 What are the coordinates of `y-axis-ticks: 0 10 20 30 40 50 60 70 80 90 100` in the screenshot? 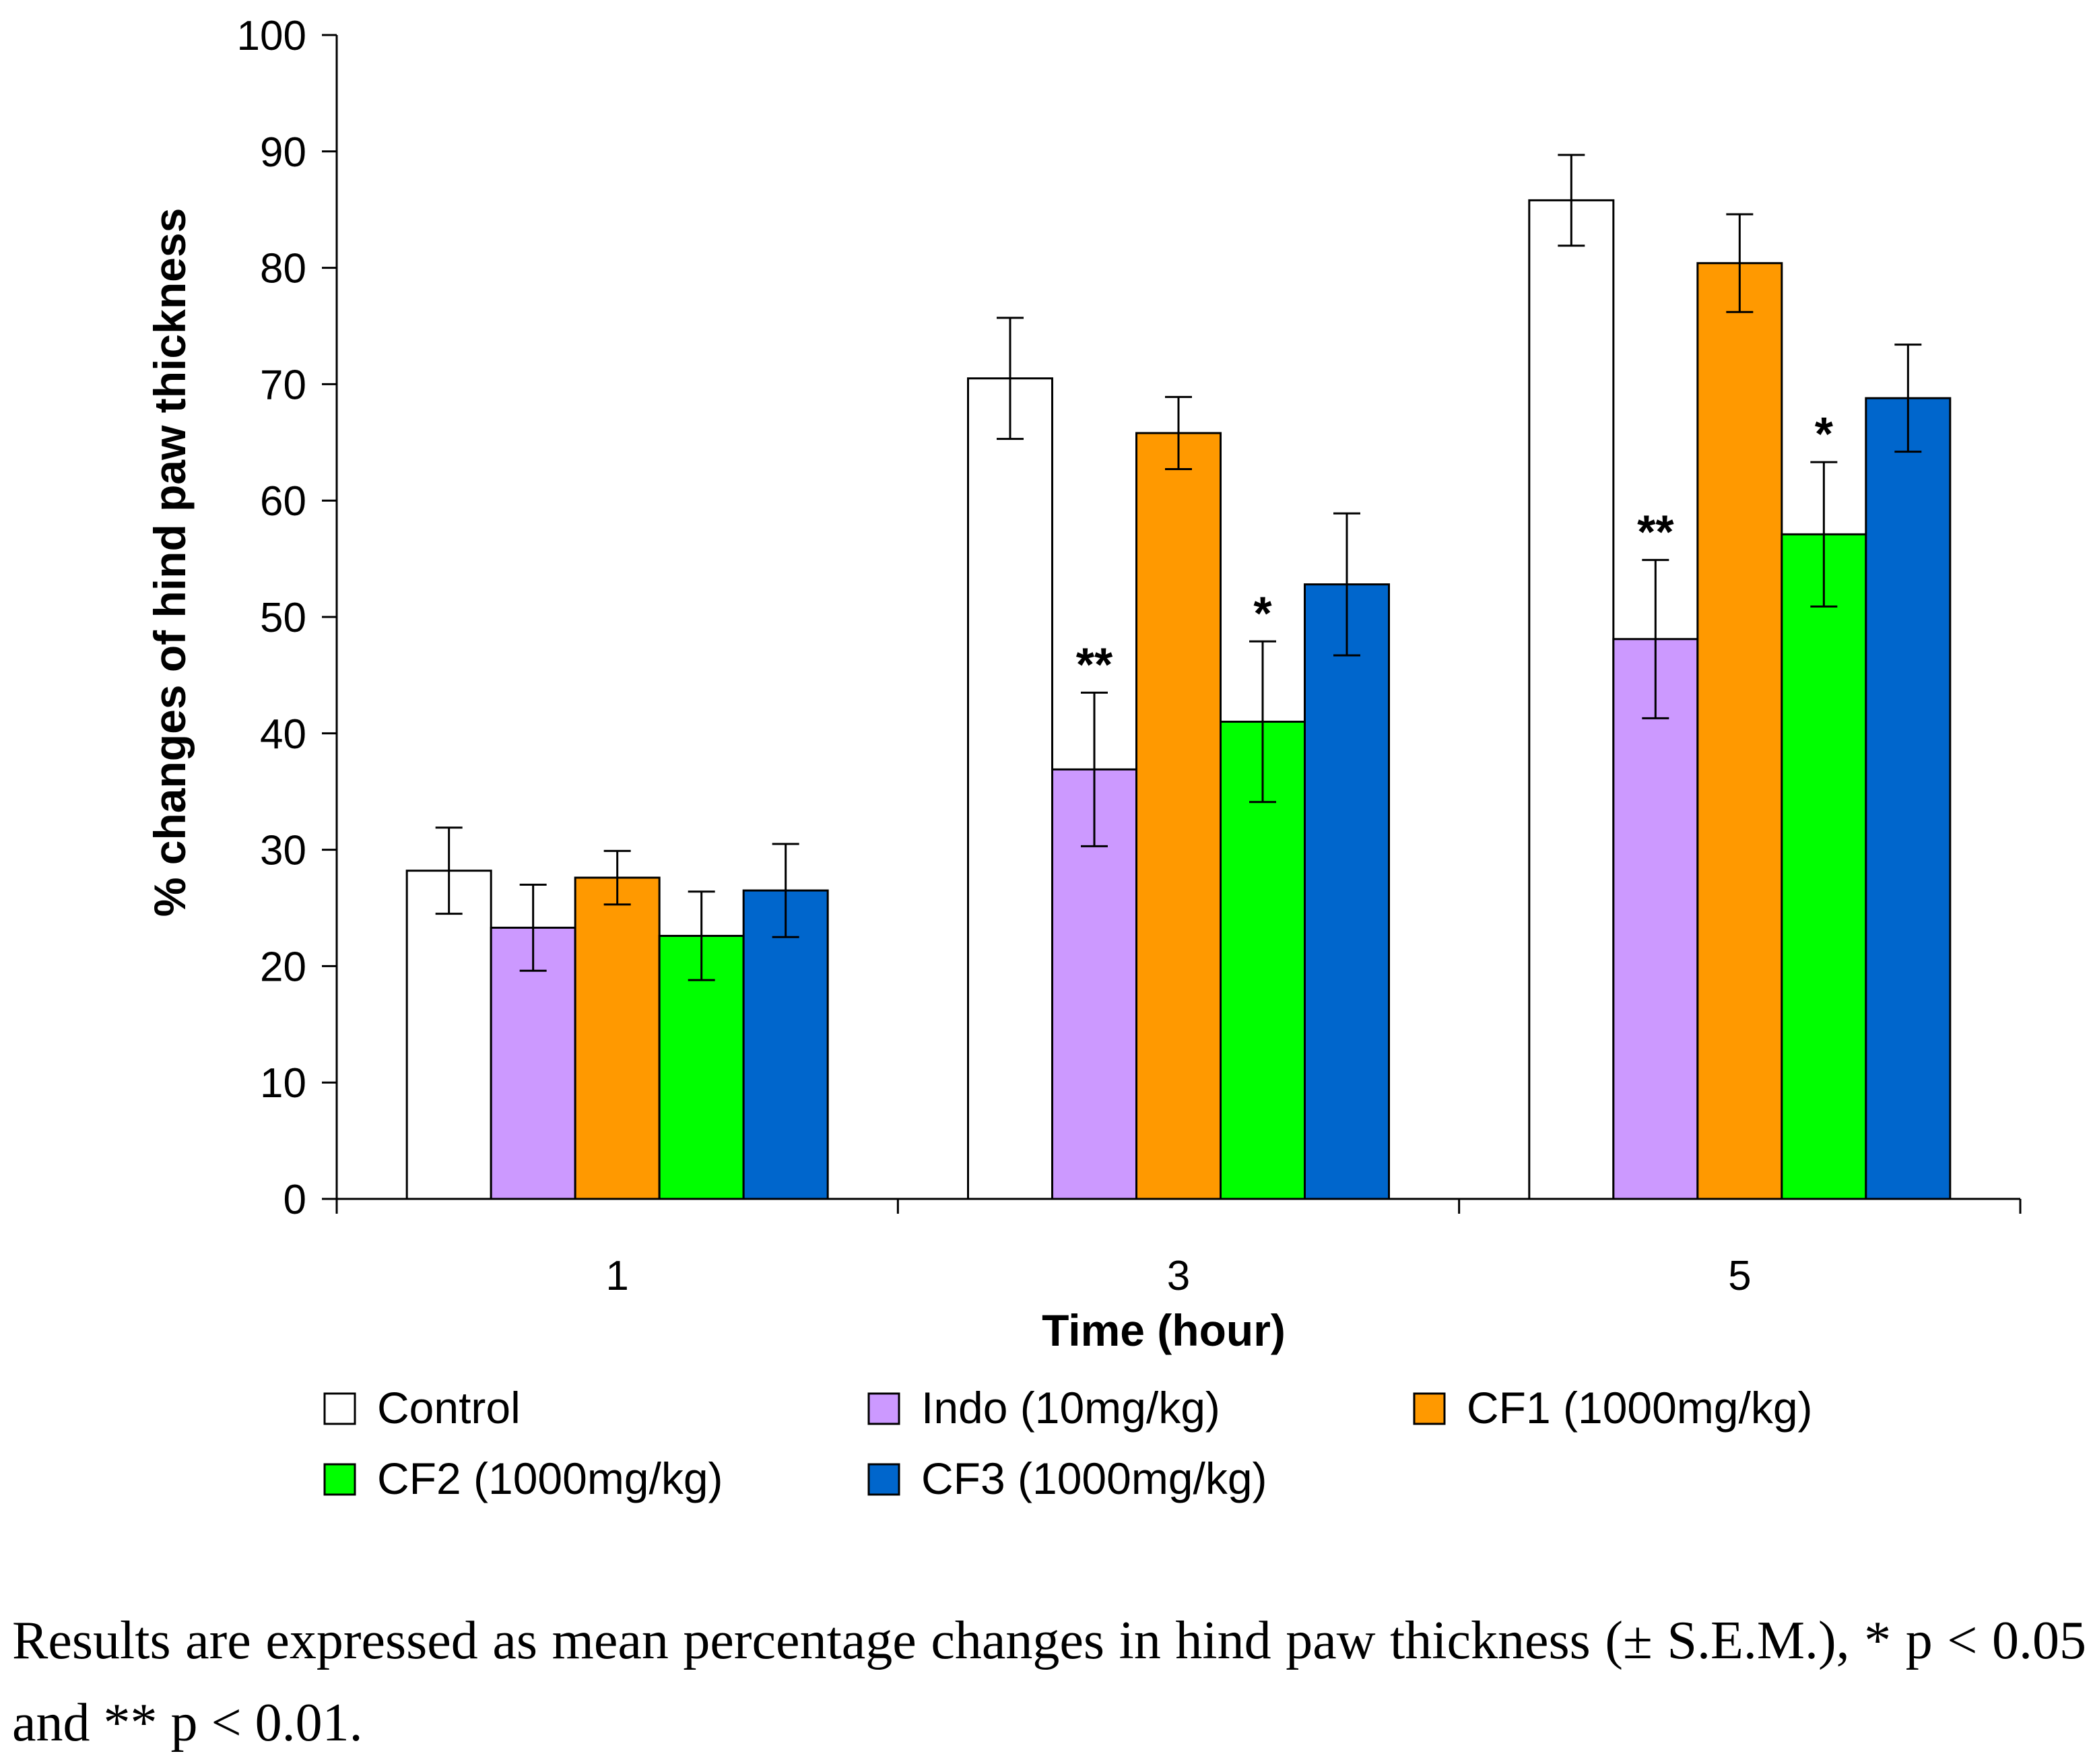 It's located at (287, 618).